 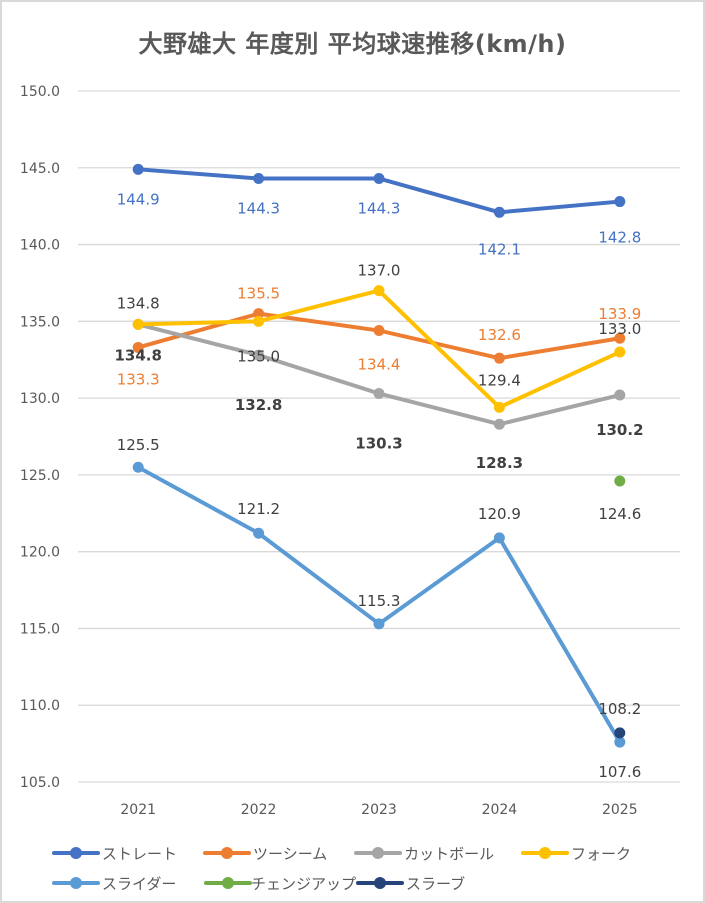 I want to click on y-tick-label: 105.0, so click(x=40, y=783).